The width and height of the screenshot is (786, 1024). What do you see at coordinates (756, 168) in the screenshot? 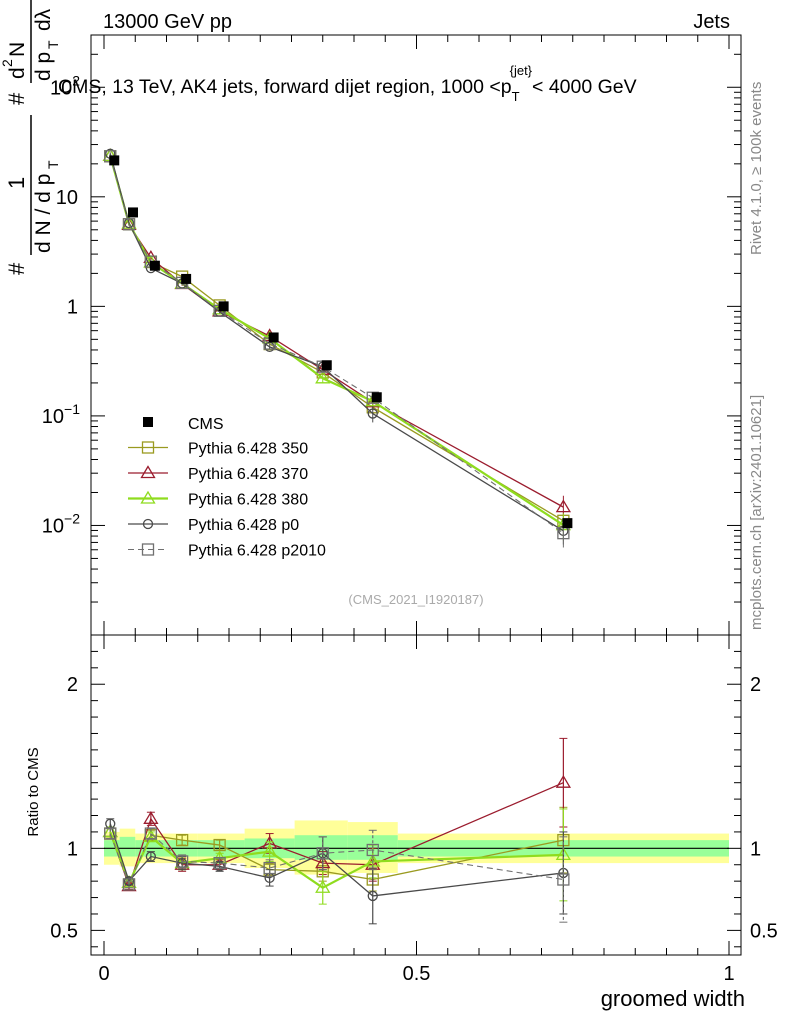
I see `rivet-version-label: Rivet 4.1.0, ≥ 100k events` at bounding box center [756, 168].